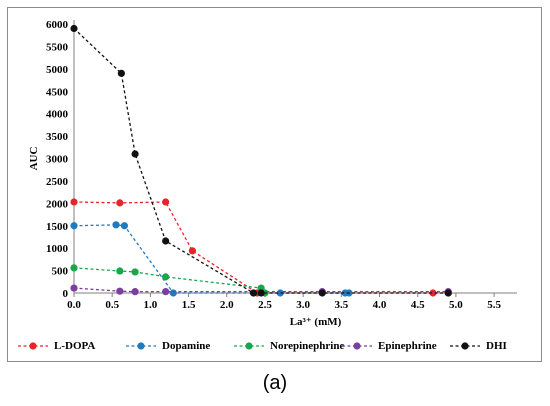 This screenshot has width=550, height=406. What do you see at coordinates (418, 305) in the screenshot?
I see `x-tick-label: 4.5` at bounding box center [418, 305].